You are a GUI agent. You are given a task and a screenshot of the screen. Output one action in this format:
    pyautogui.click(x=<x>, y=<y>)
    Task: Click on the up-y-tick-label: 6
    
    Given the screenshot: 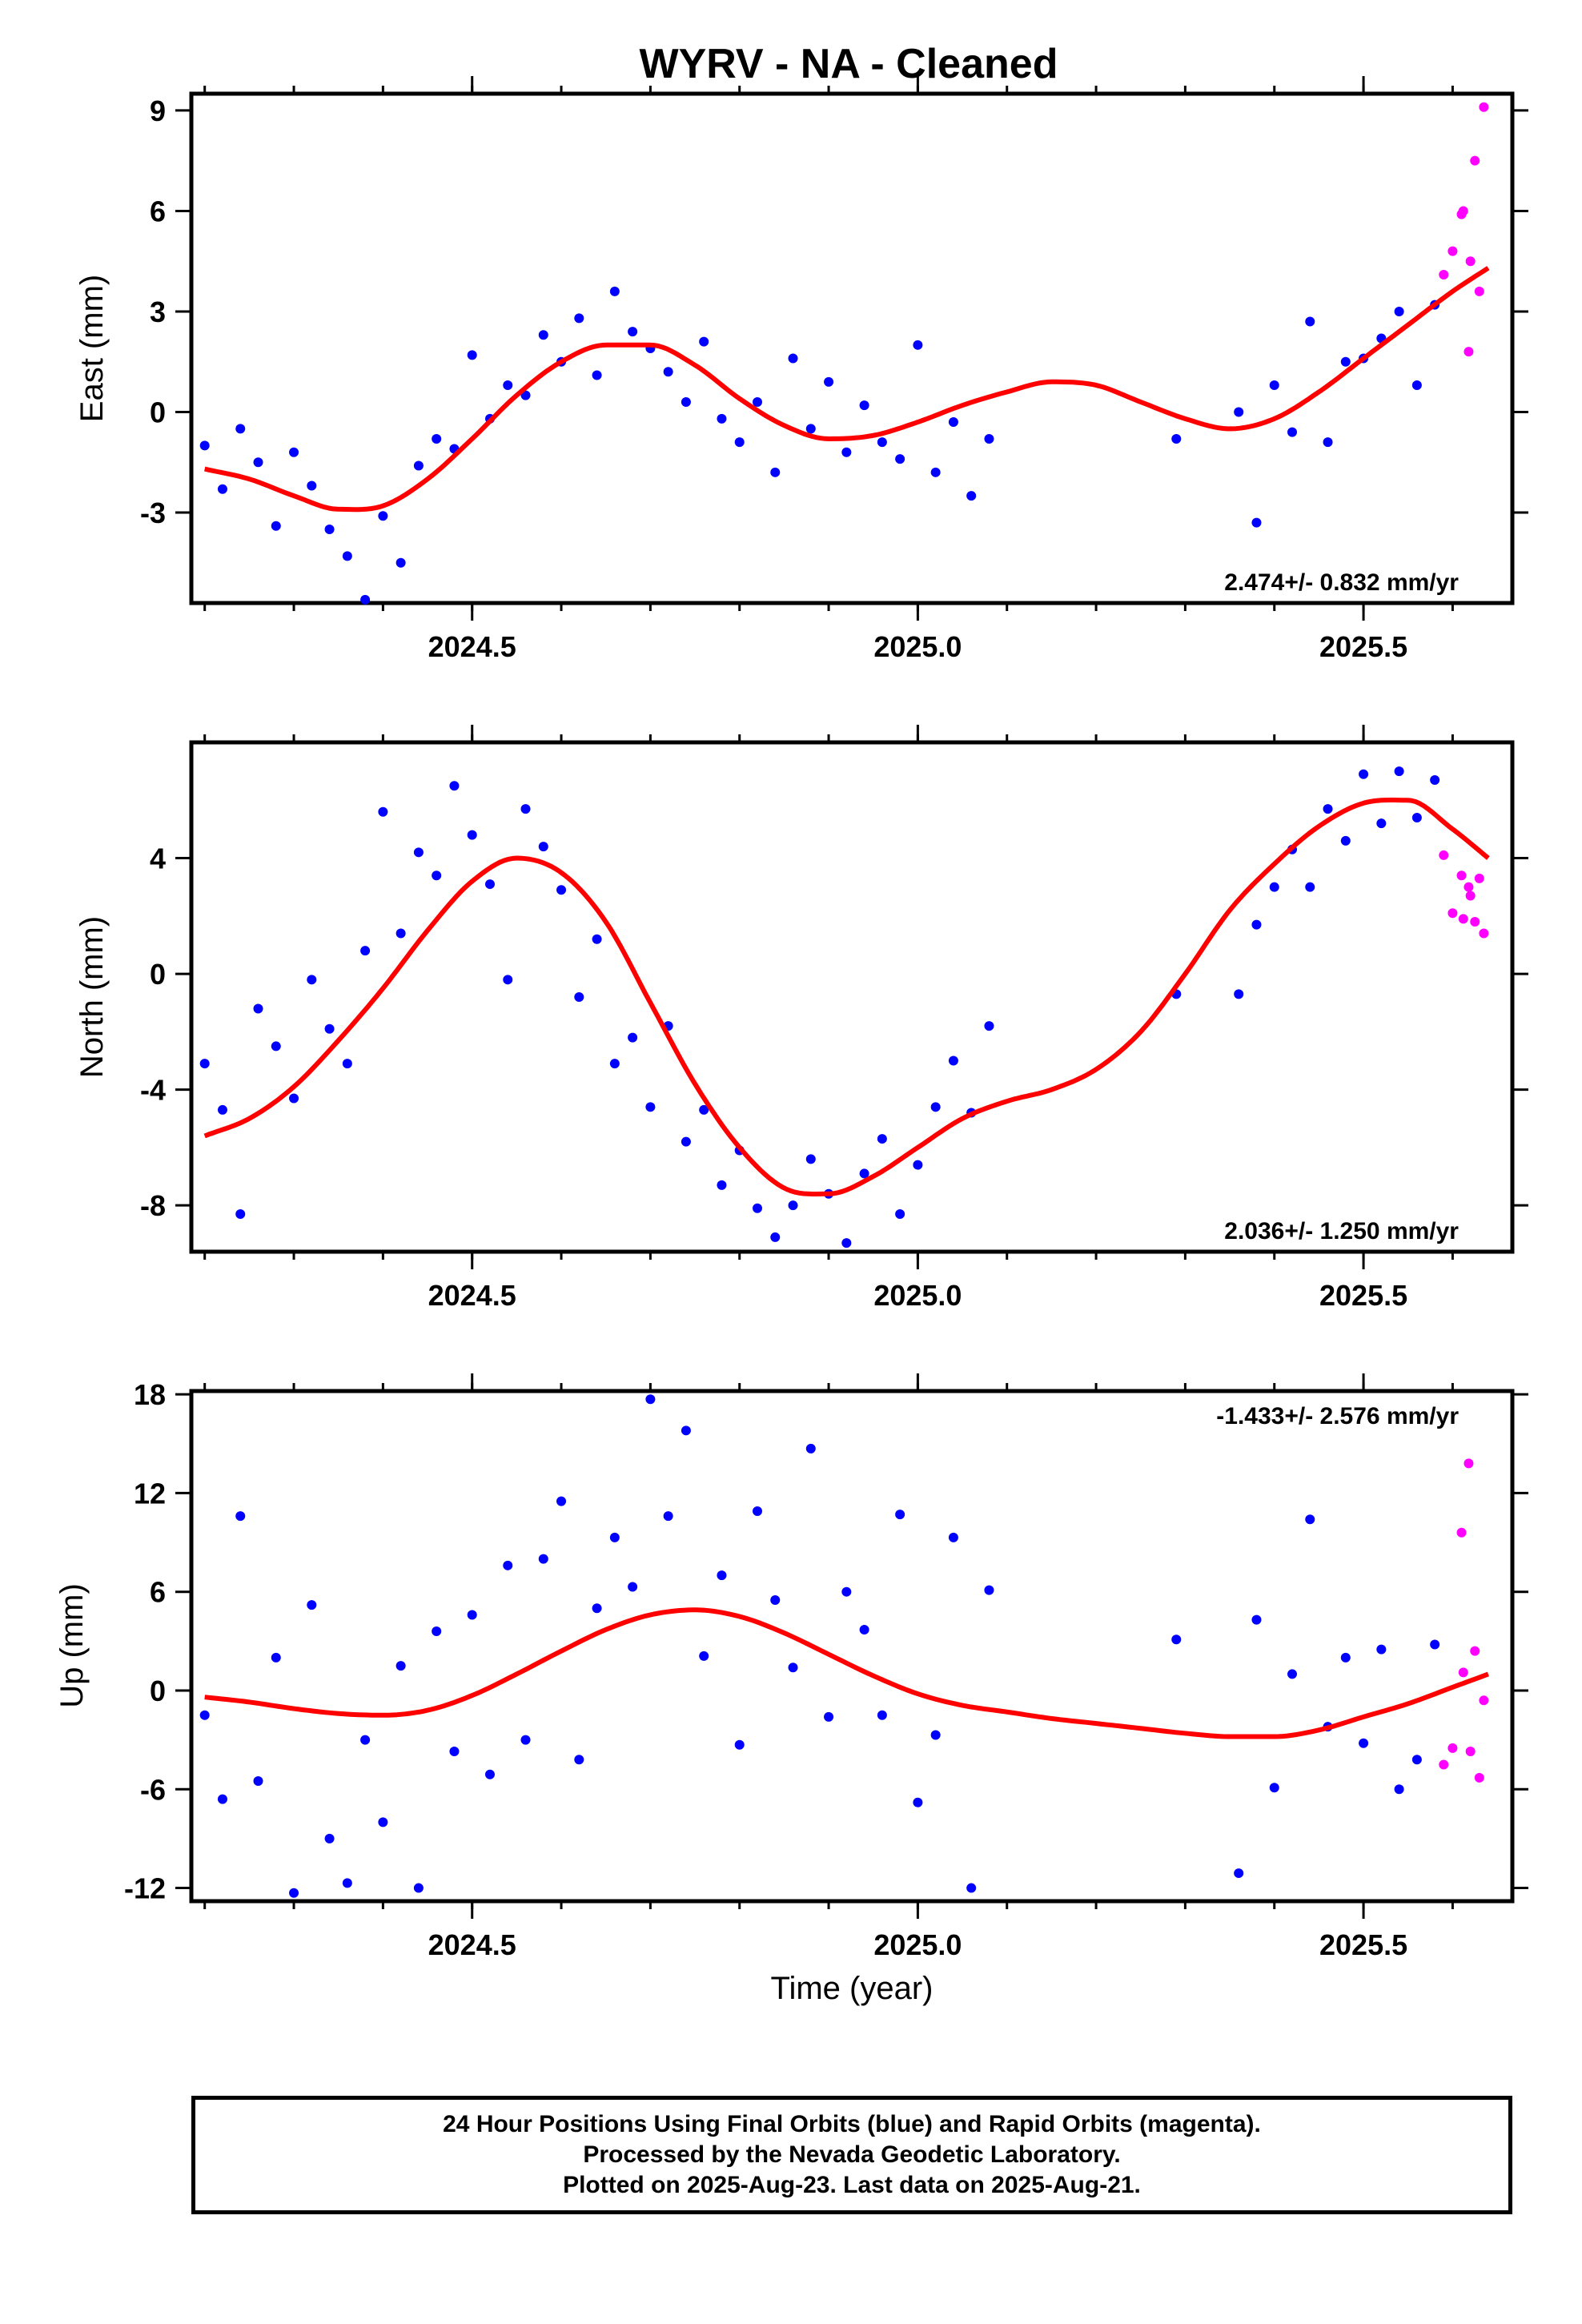 What is the action you would take?
    pyautogui.click(x=158, y=1592)
    